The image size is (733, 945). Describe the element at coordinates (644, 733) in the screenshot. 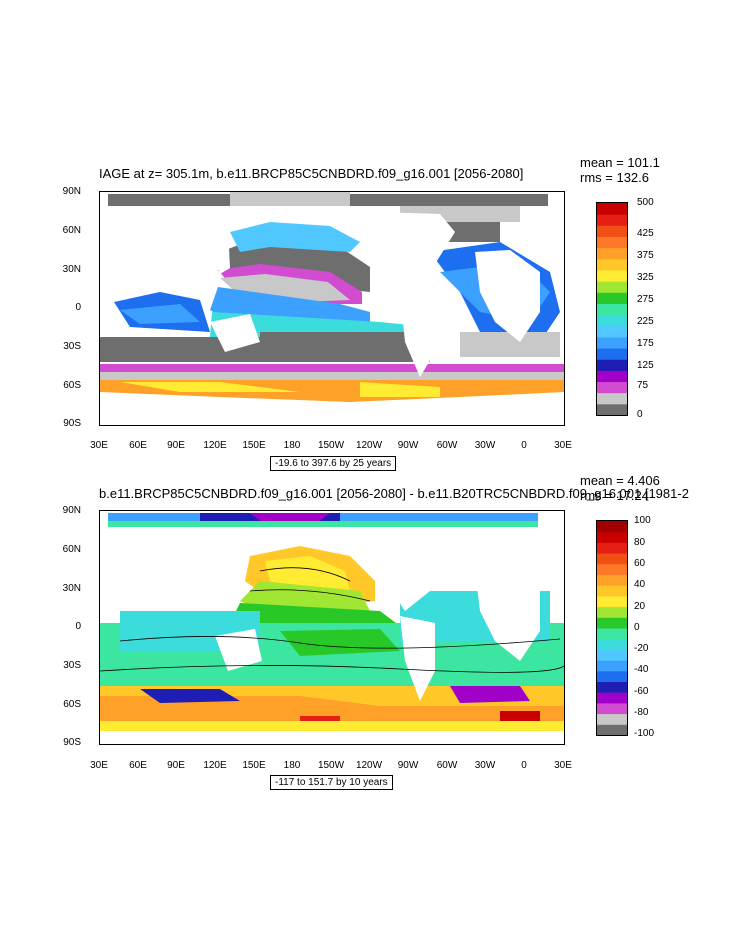

I see `panel2-colorbar-label: -100` at that location.